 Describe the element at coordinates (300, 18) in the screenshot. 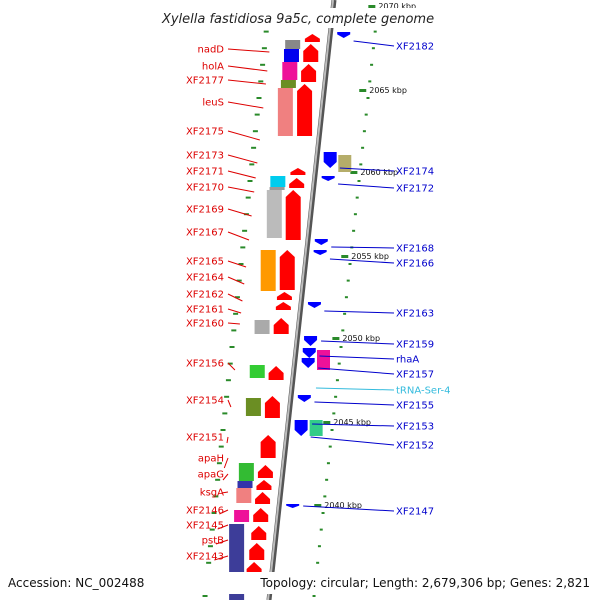

I see `title-background` at that location.